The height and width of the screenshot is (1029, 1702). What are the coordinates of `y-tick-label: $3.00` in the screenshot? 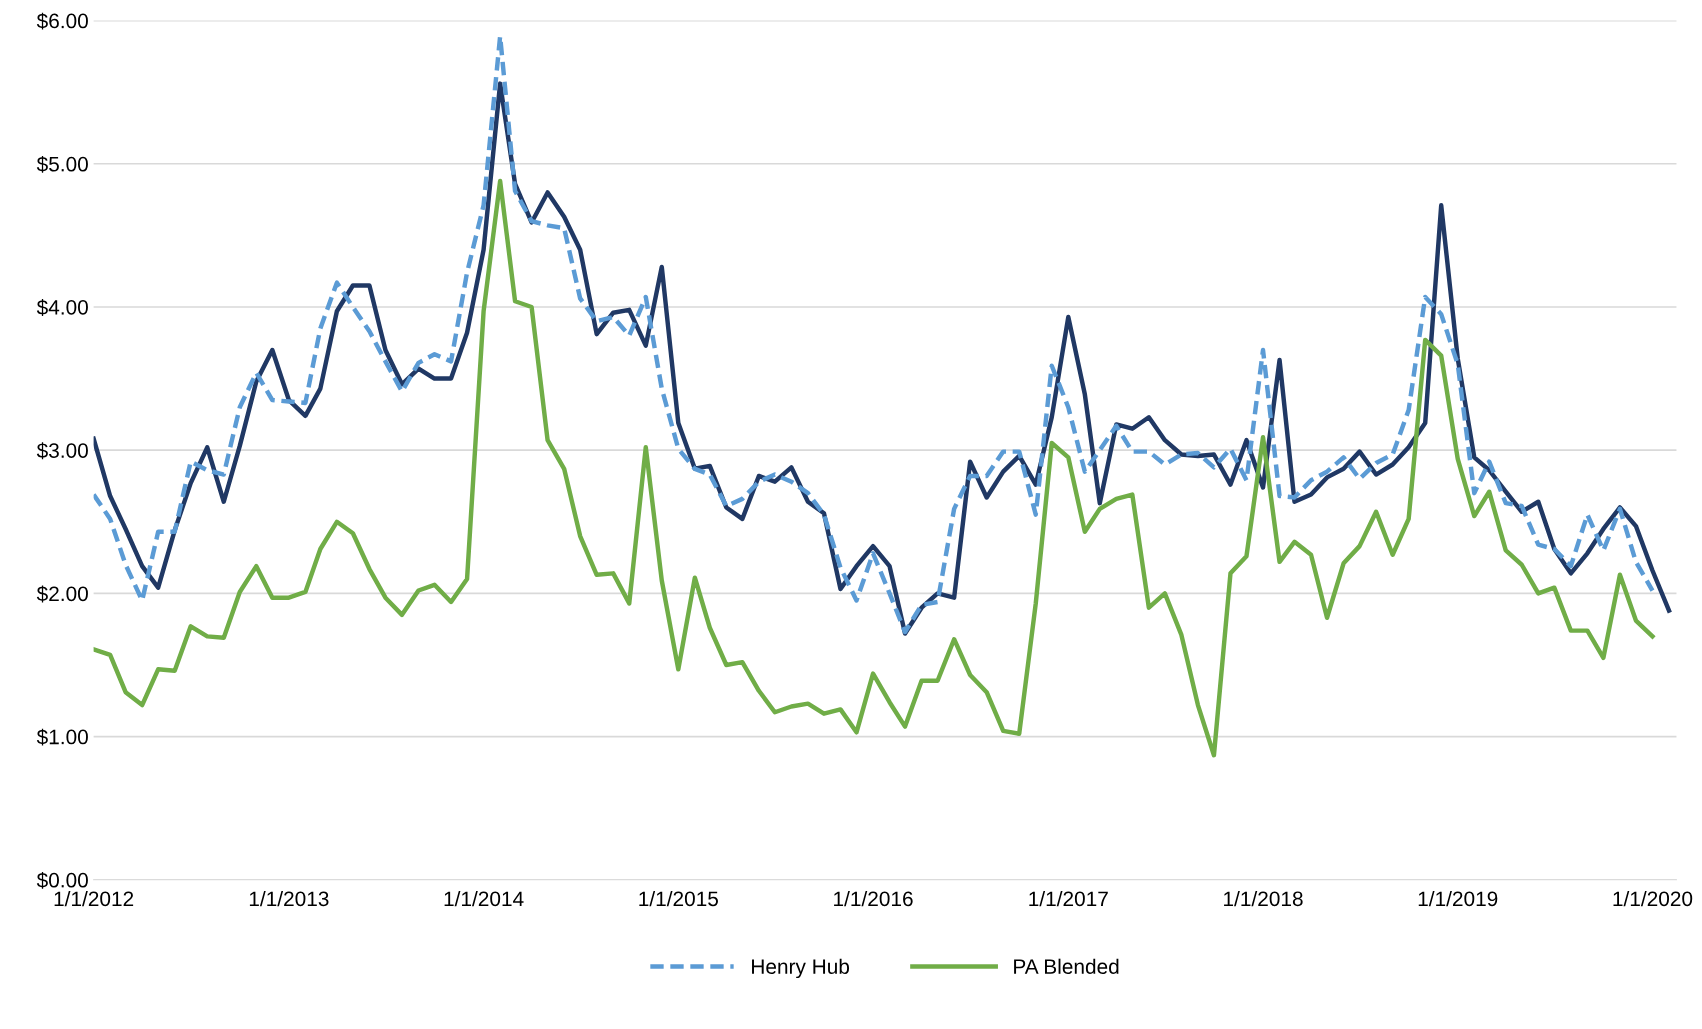 It's located at (62, 451).